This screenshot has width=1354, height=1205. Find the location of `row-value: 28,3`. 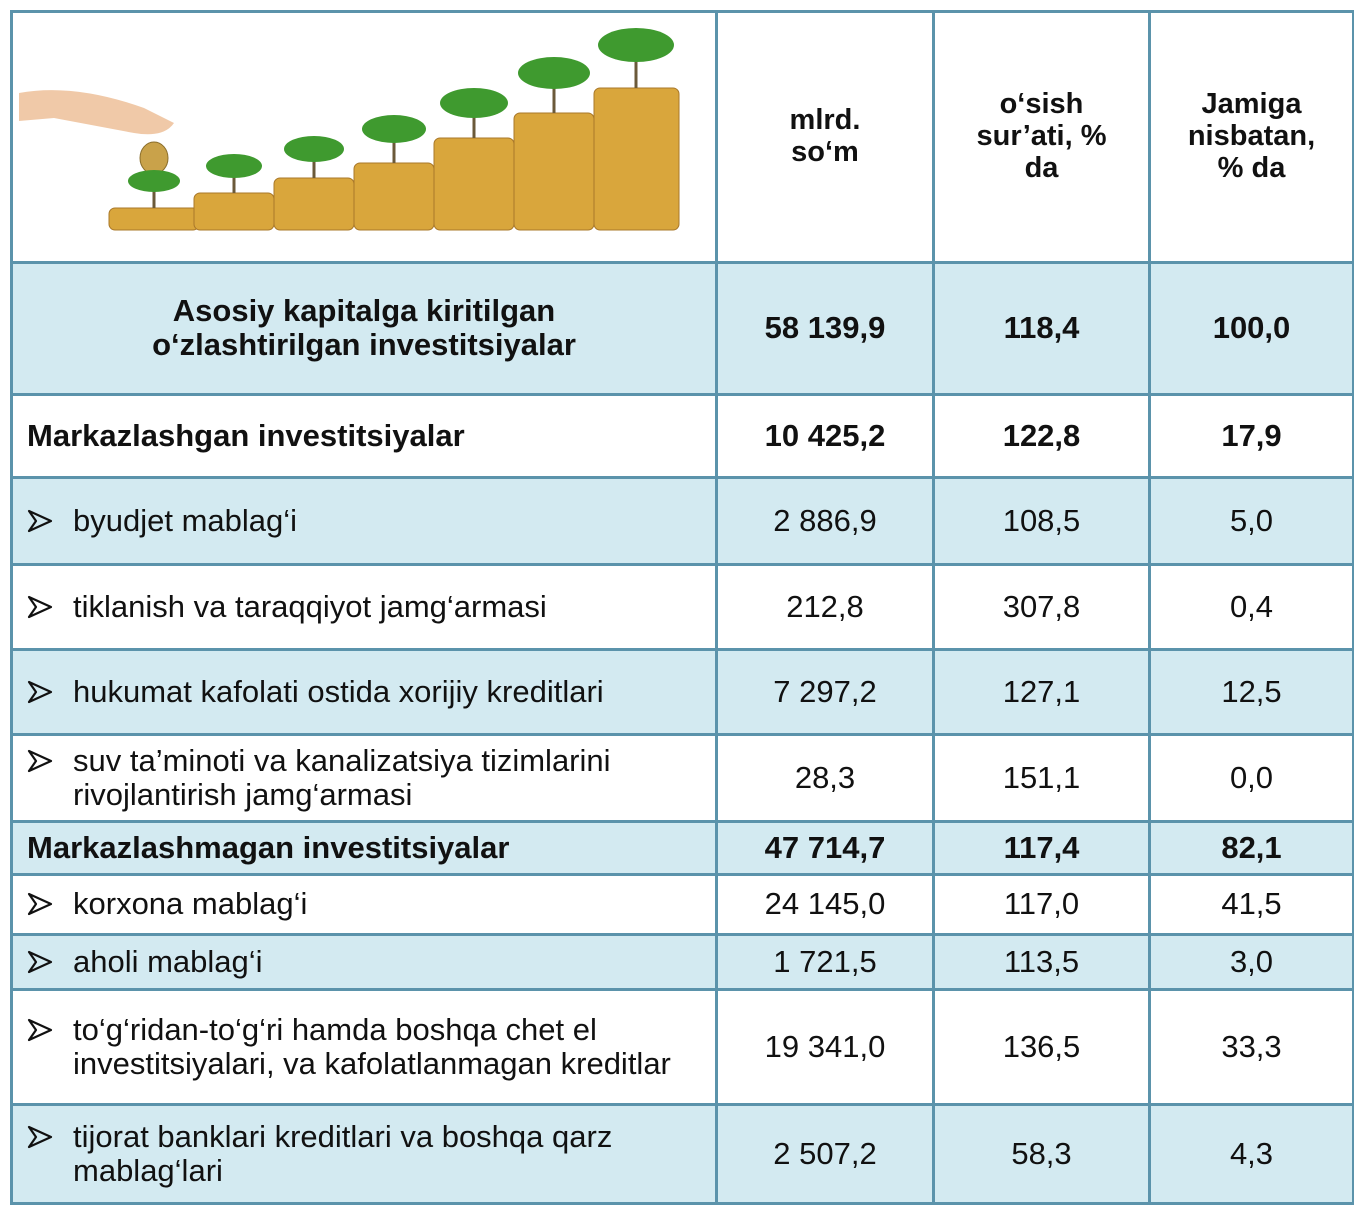

row-value: 28,3 is located at coordinates (825, 777).